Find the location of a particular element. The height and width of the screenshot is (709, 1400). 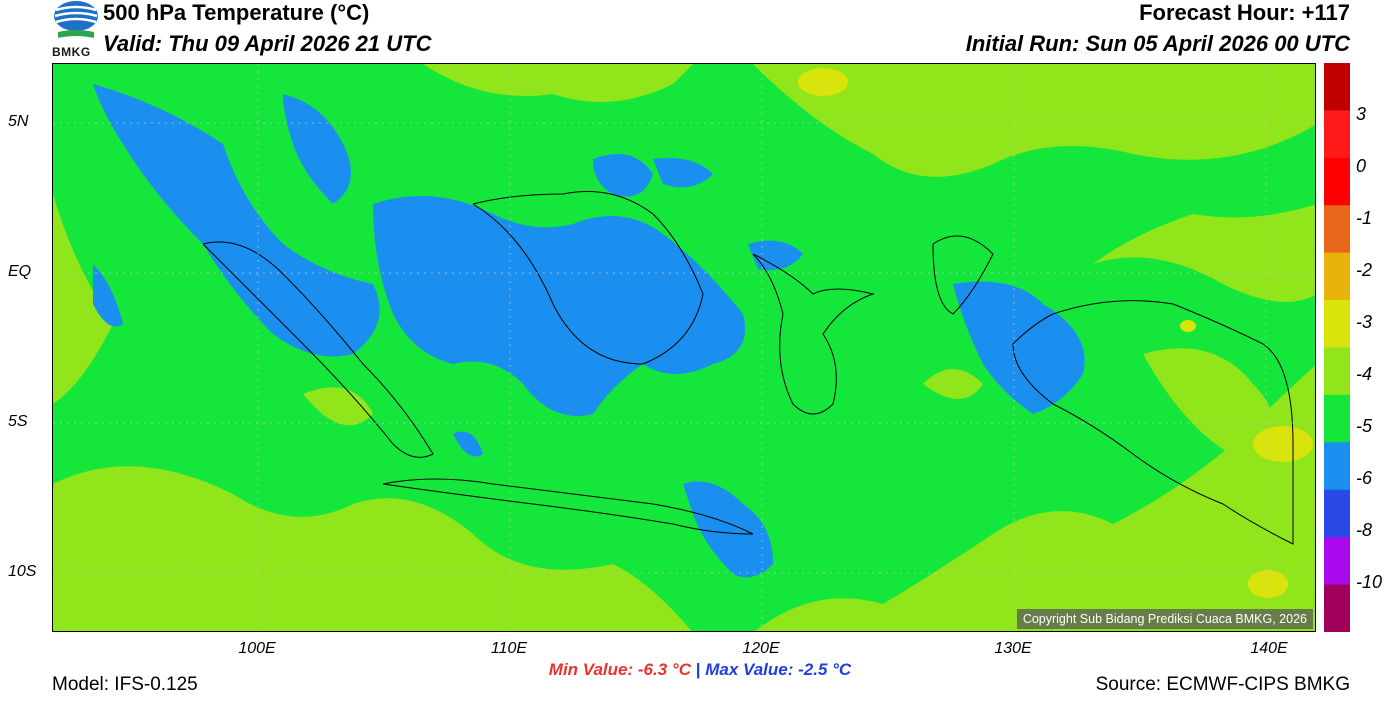

colorbar is located at coordinates (1337, 347).